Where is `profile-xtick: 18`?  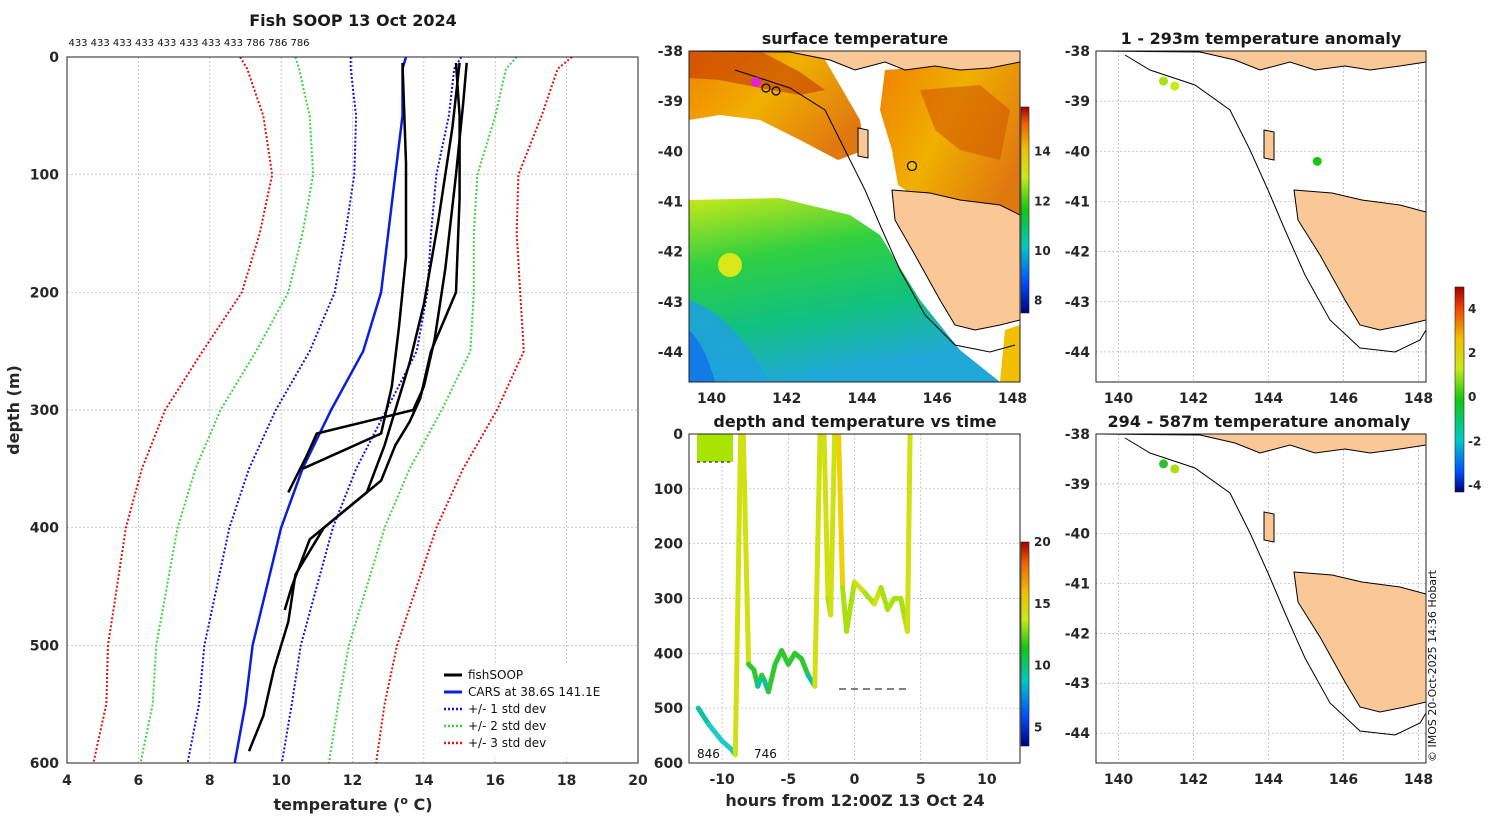 profile-xtick: 18 is located at coordinates (566, 781).